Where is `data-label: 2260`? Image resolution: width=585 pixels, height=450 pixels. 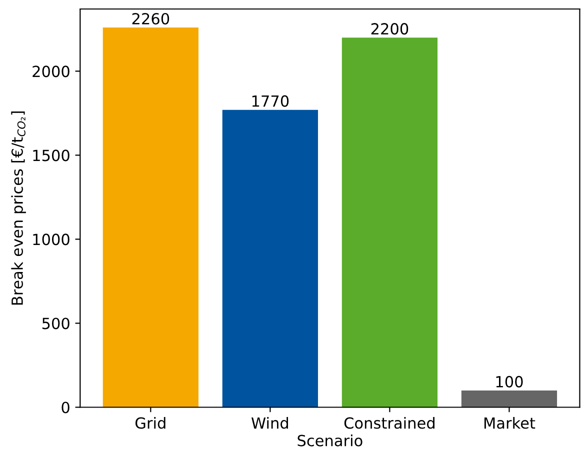 data-label: 2260 is located at coordinates (151, 18).